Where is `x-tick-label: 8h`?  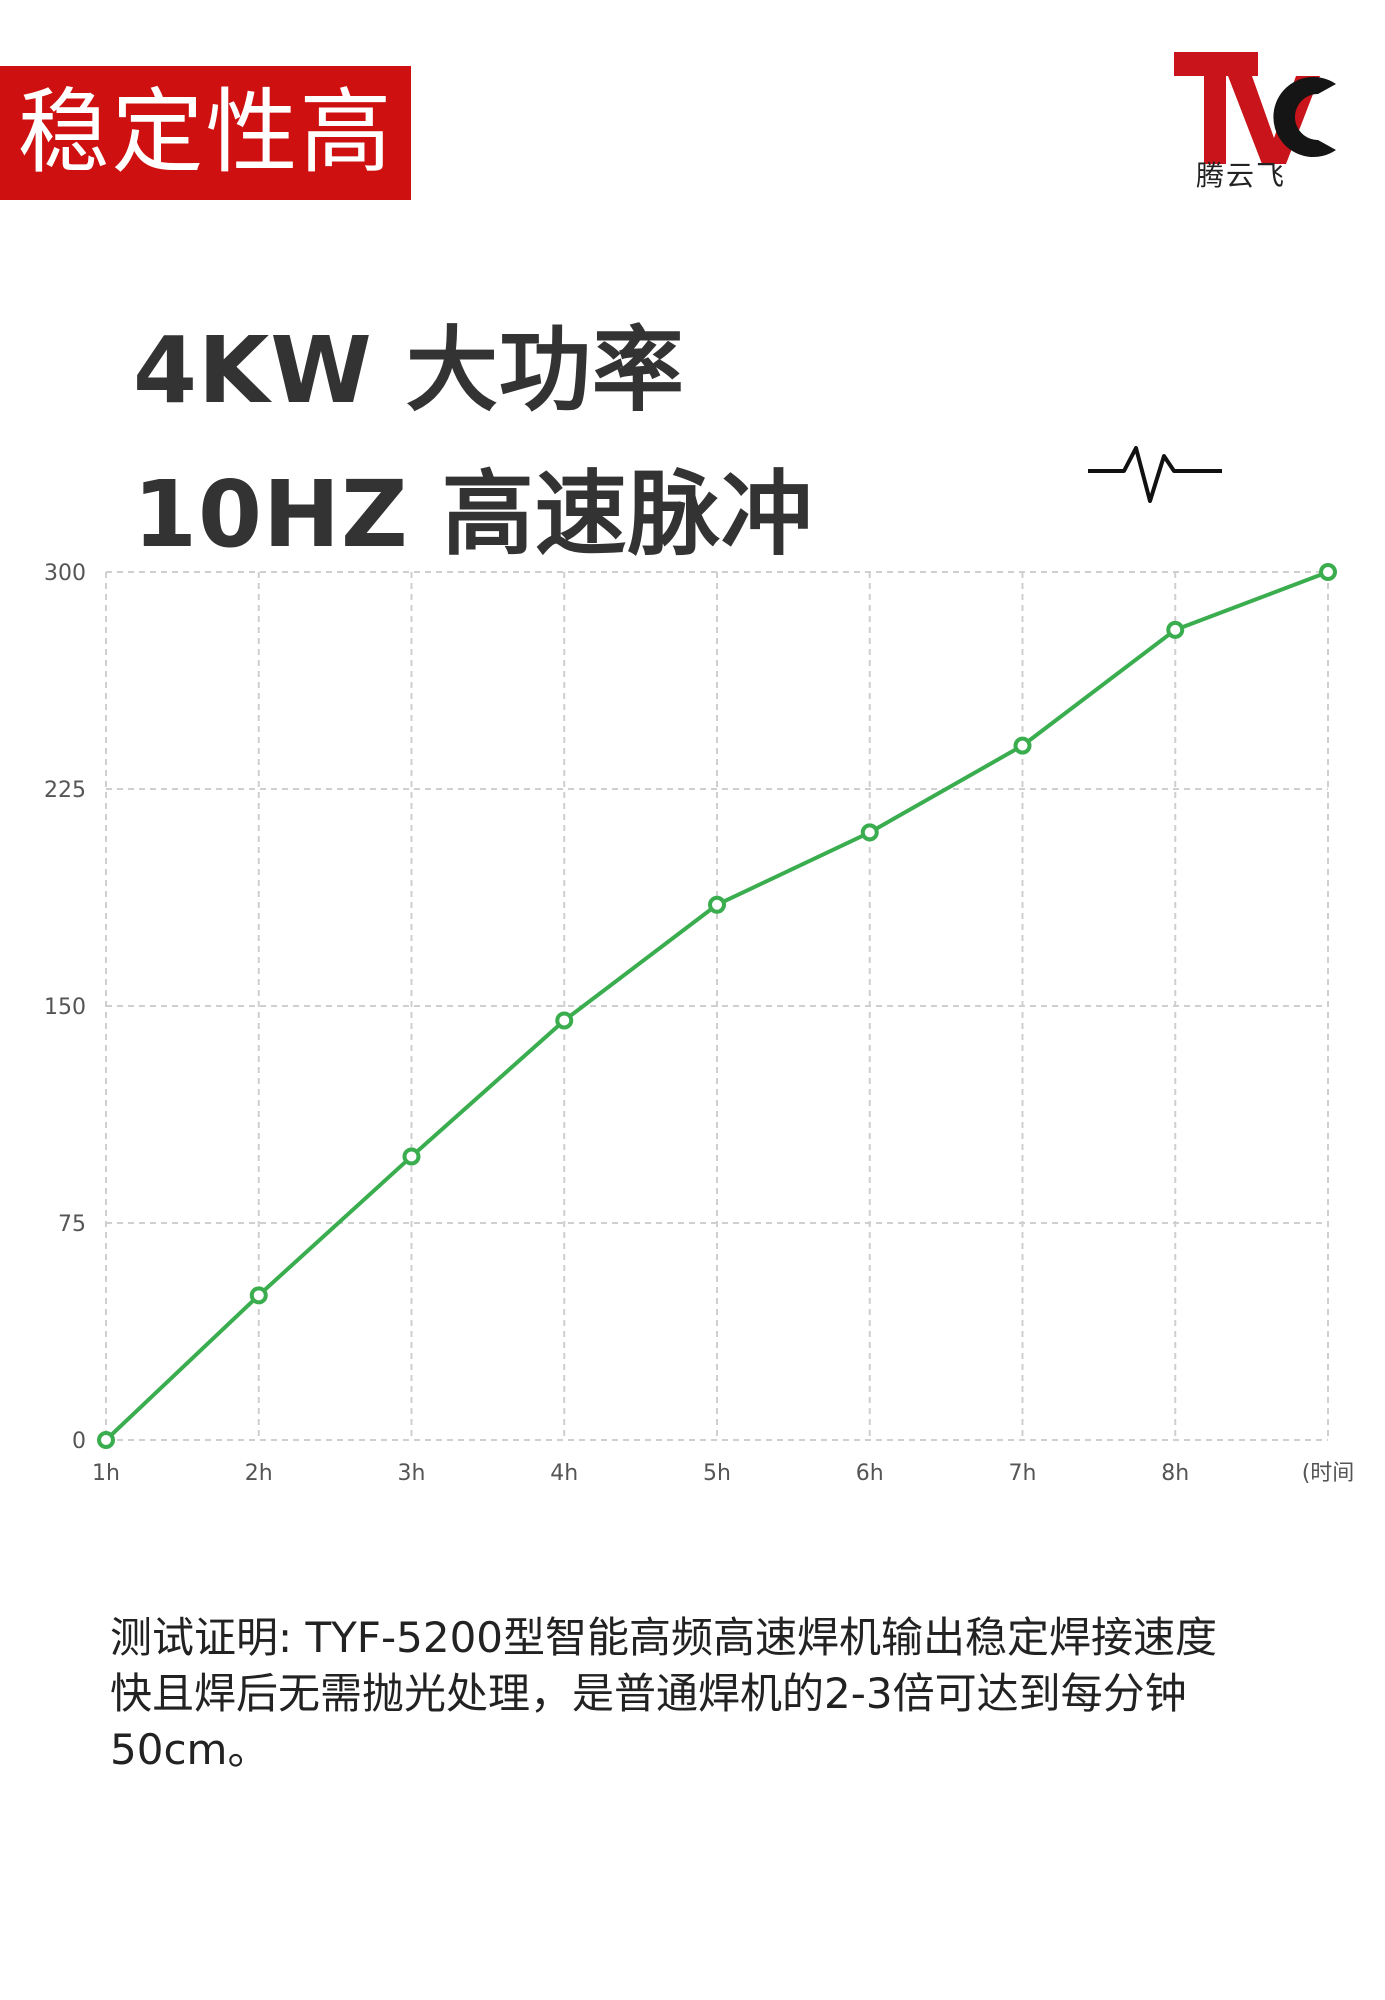 x-tick-label: 8h is located at coordinates (1175, 1473).